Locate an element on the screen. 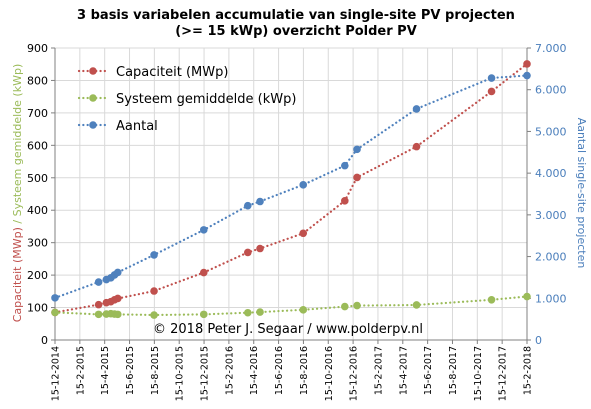 The width and height of the screenshot is (591, 409). x-tick-label: 15-10-2017 is located at coordinates (478, 373).